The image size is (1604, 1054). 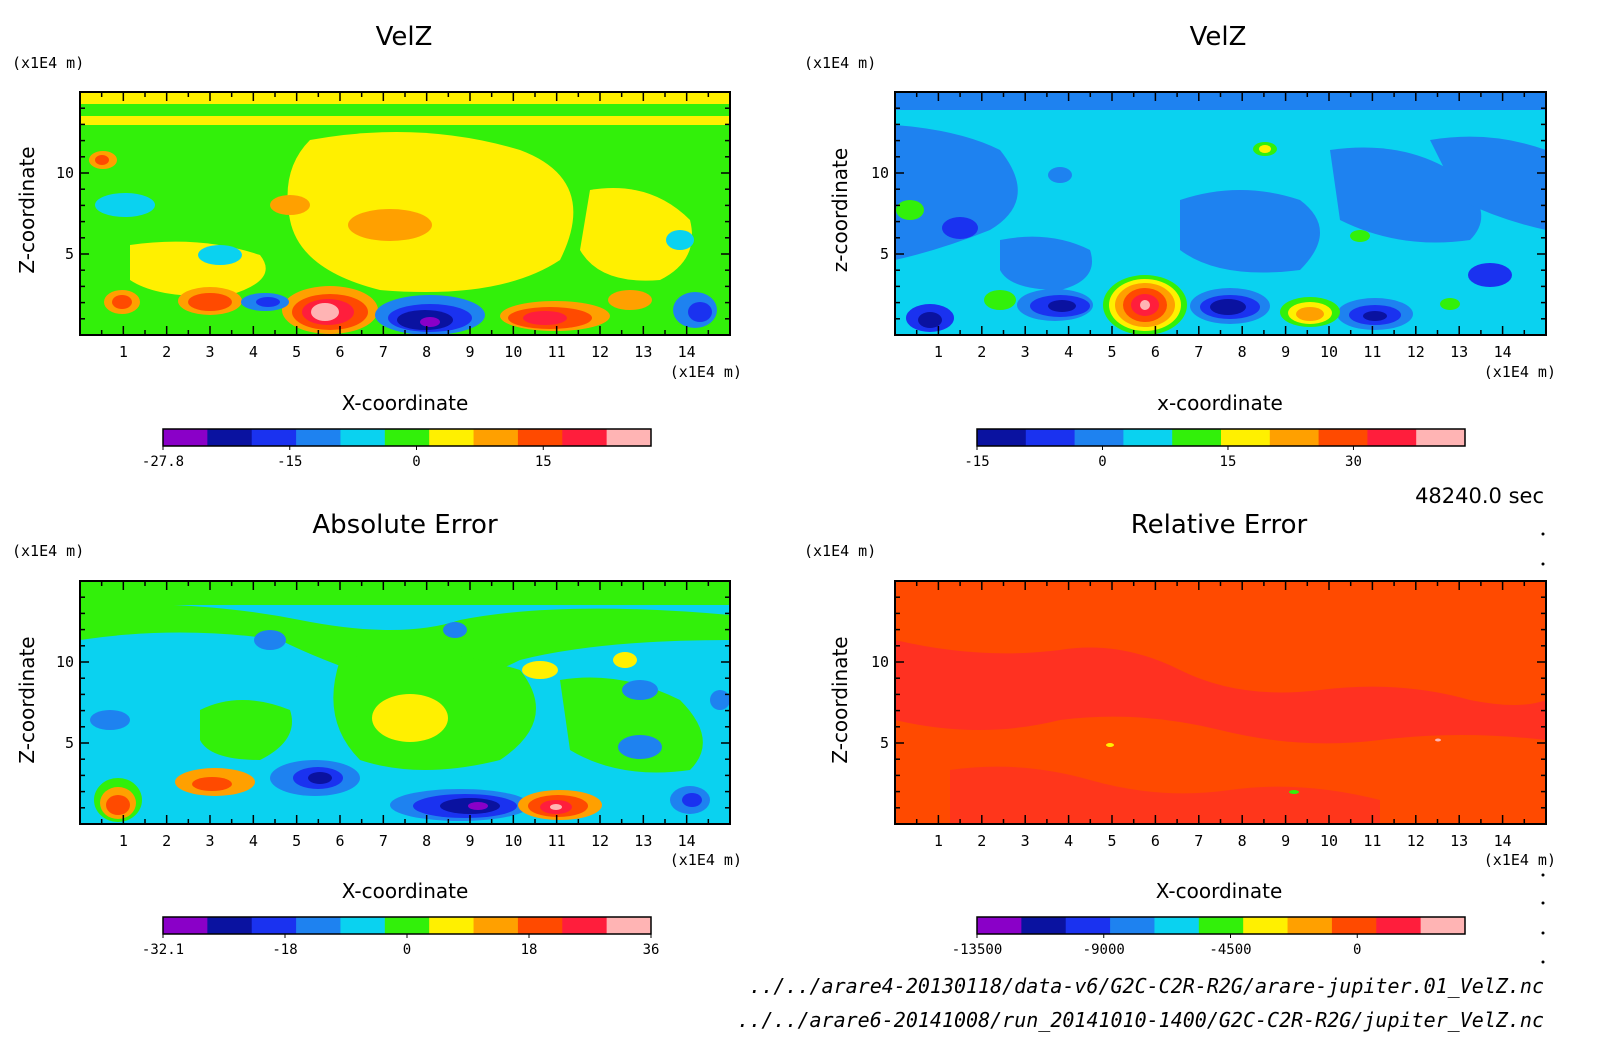 What do you see at coordinates (397, 449) in the screenshot?
I see `colorbar: -27.8 -15 0 15` at bounding box center [397, 449].